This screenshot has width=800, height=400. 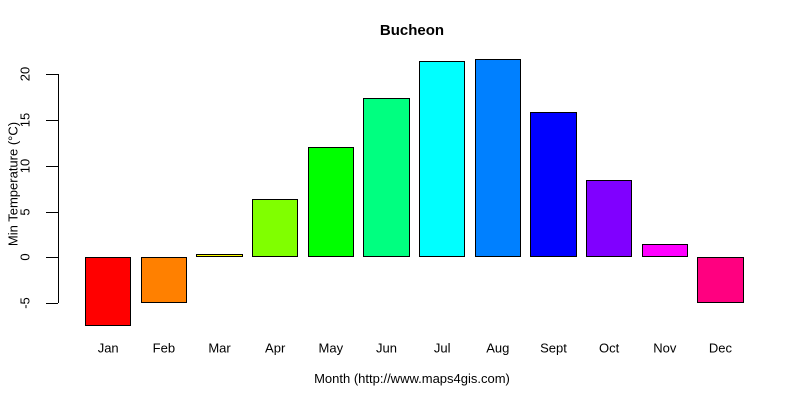 What do you see at coordinates (442, 348) in the screenshot?
I see `x-tick-label-jul: Jul` at bounding box center [442, 348].